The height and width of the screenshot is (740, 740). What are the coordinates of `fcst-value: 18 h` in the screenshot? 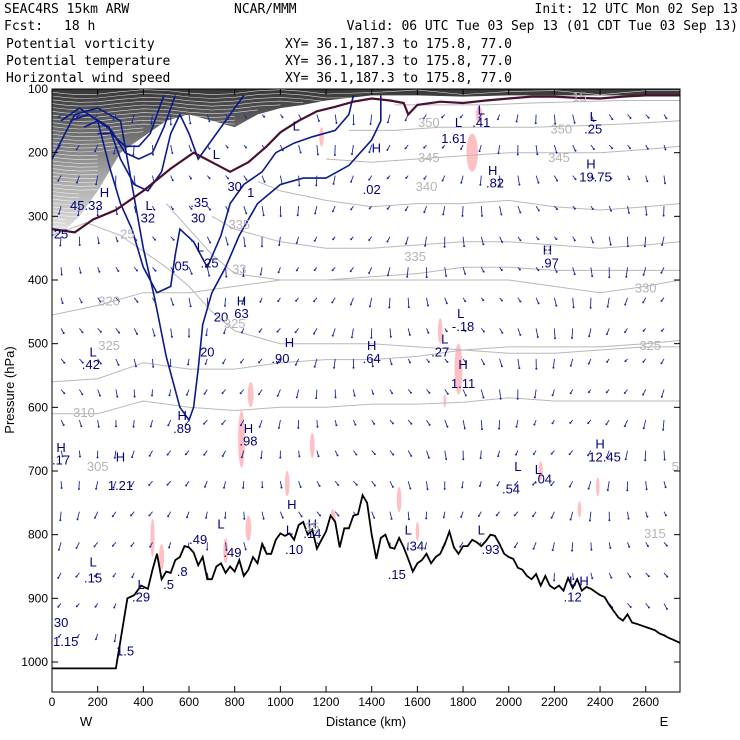 It's located at (79, 26).